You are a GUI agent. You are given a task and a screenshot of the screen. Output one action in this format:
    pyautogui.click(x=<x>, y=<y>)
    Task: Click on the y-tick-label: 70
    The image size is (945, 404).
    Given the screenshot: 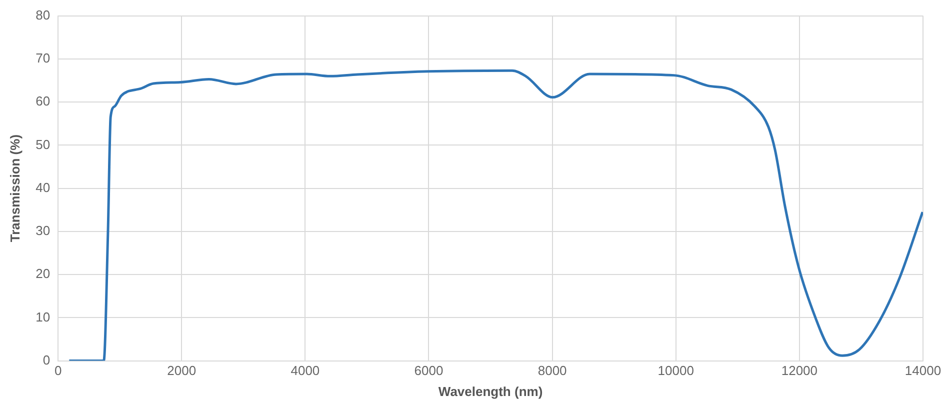 What is the action you would take?
    pyautogui.click(x=43, y=58)
    